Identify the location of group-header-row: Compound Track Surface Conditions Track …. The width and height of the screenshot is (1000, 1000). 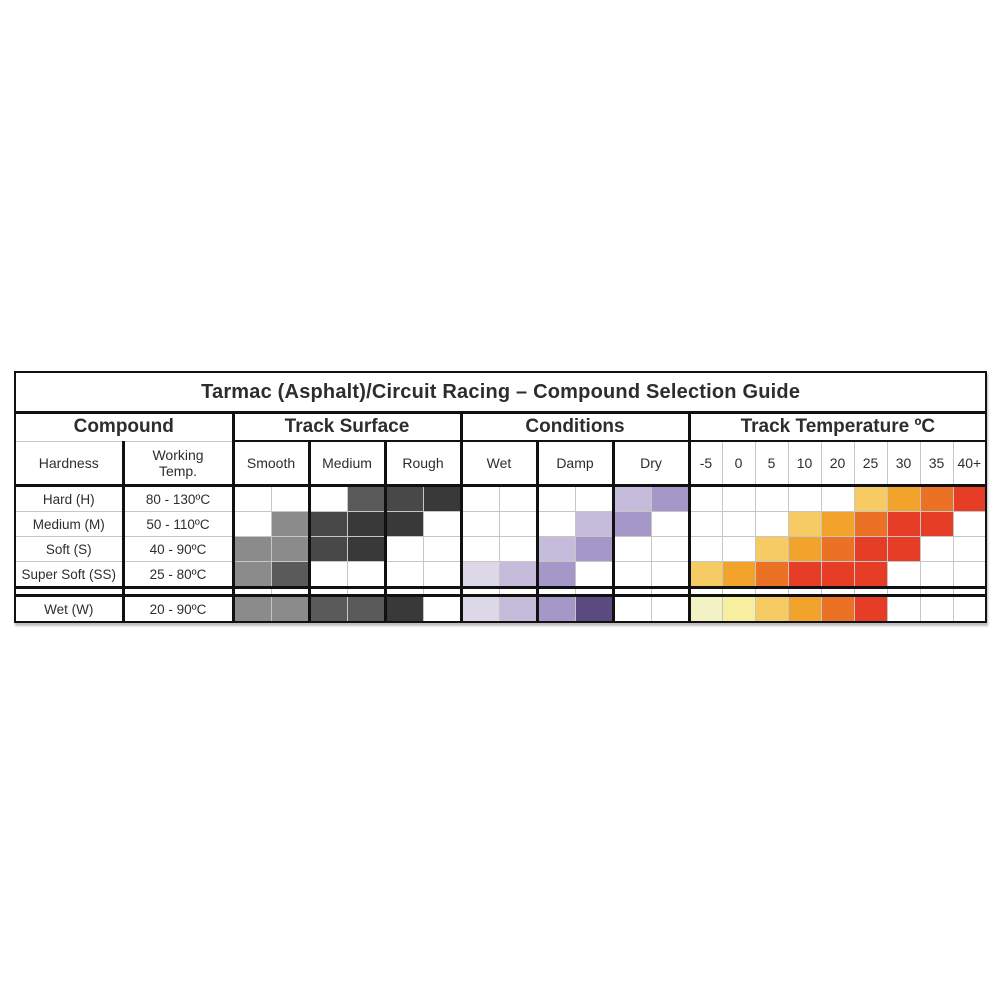
(500, 427).